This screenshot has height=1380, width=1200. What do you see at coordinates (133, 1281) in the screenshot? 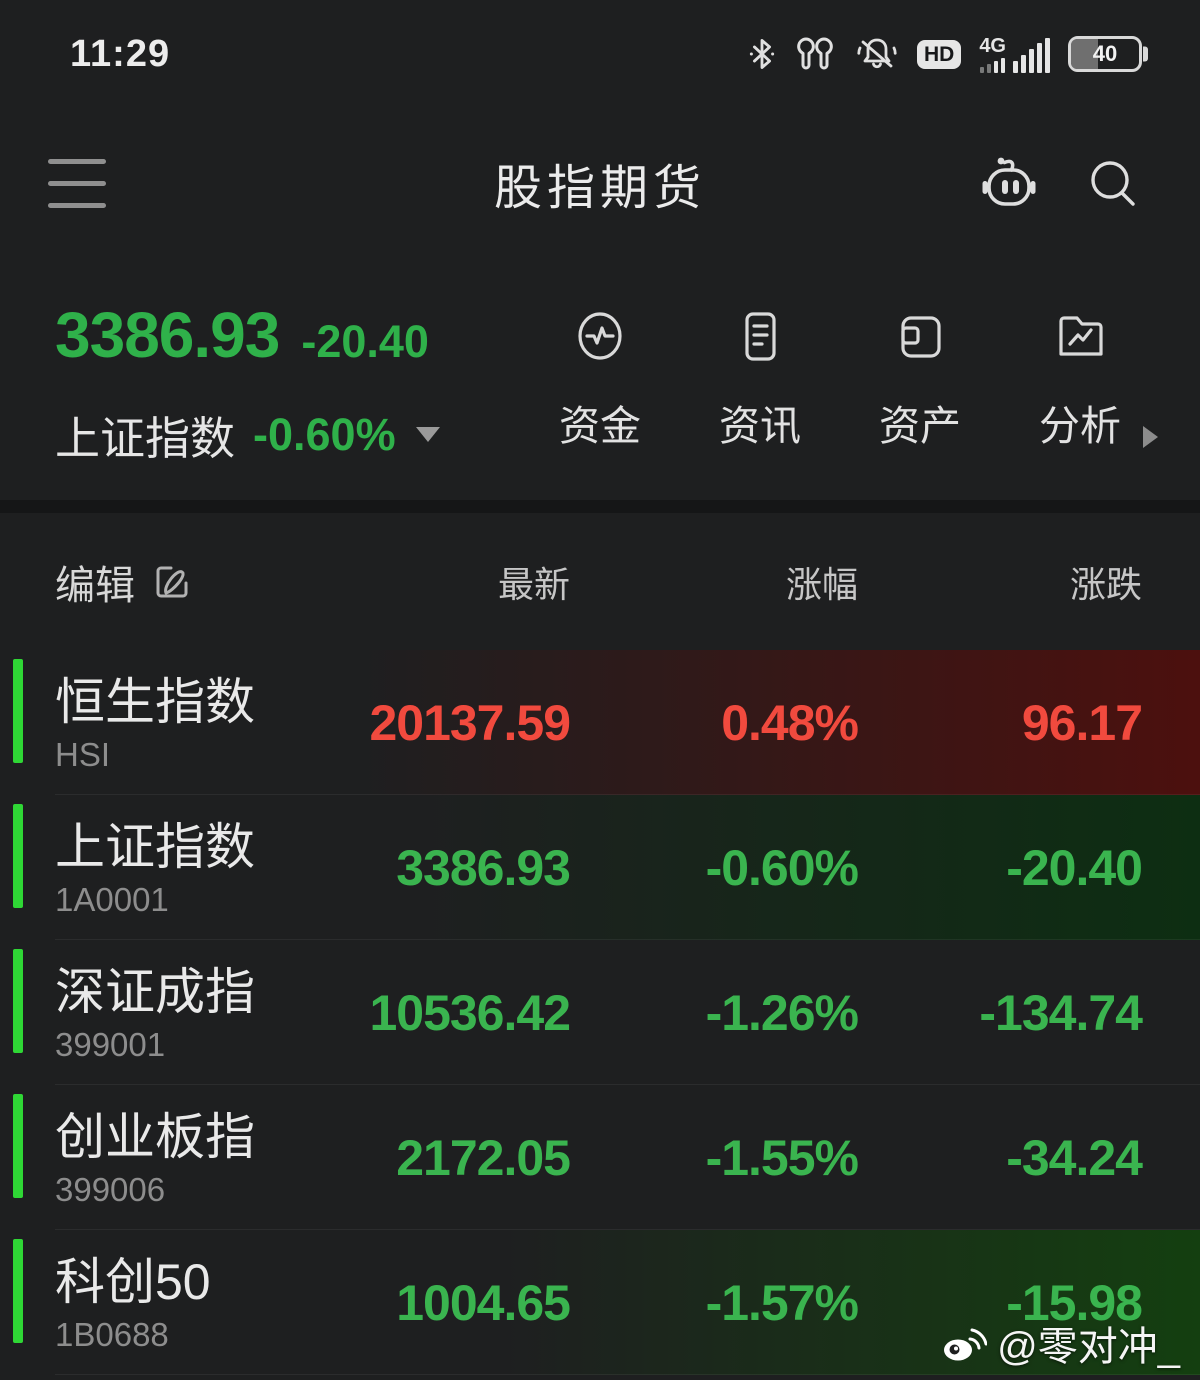
I see `index-name: 科创50` at bounding box center [133, 1281].